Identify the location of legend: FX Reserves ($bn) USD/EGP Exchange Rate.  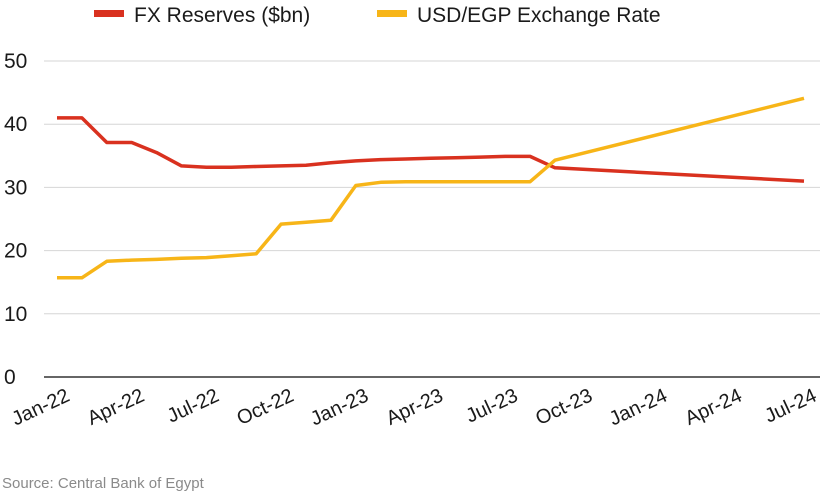
(377, 15).